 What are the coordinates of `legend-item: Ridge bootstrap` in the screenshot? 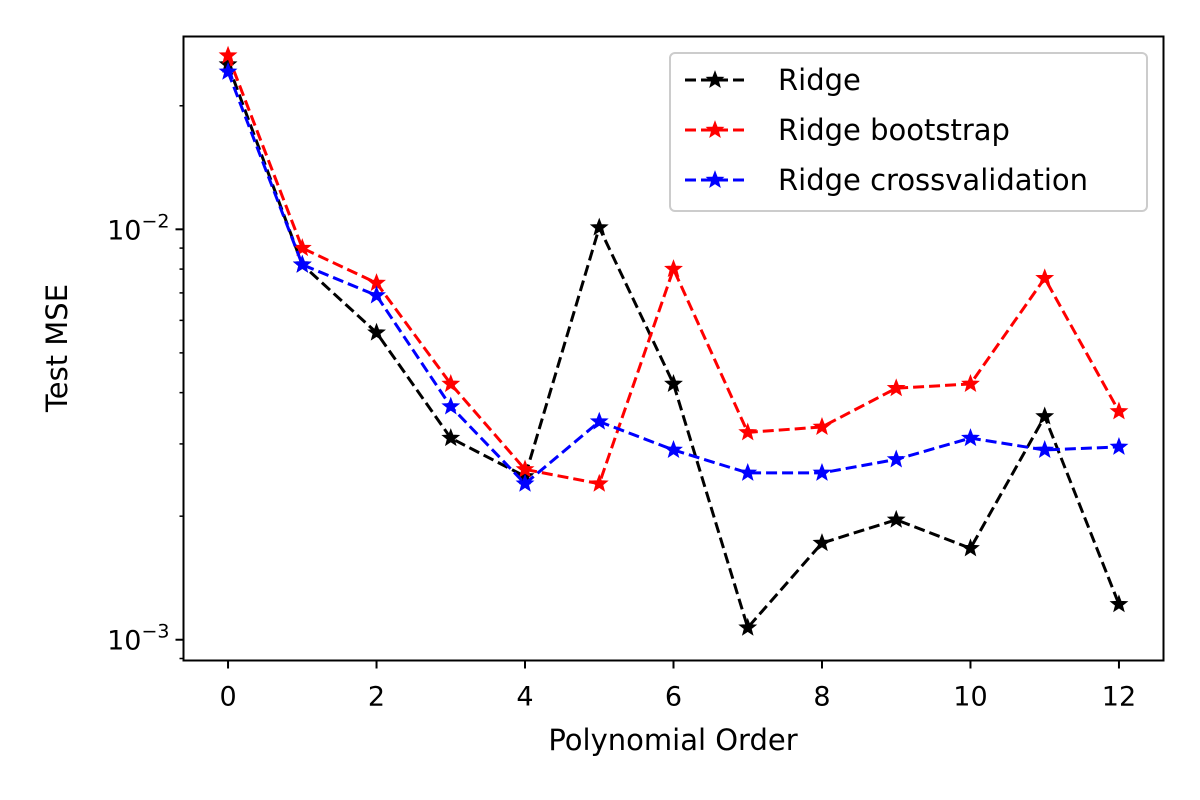 It's located at (847, 130).